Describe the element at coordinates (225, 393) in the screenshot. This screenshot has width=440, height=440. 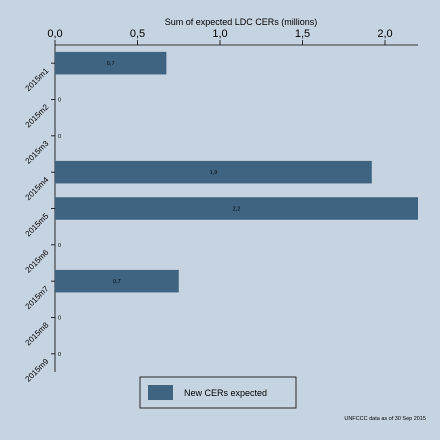
I see `legend-label: New CERs expected` at that location.